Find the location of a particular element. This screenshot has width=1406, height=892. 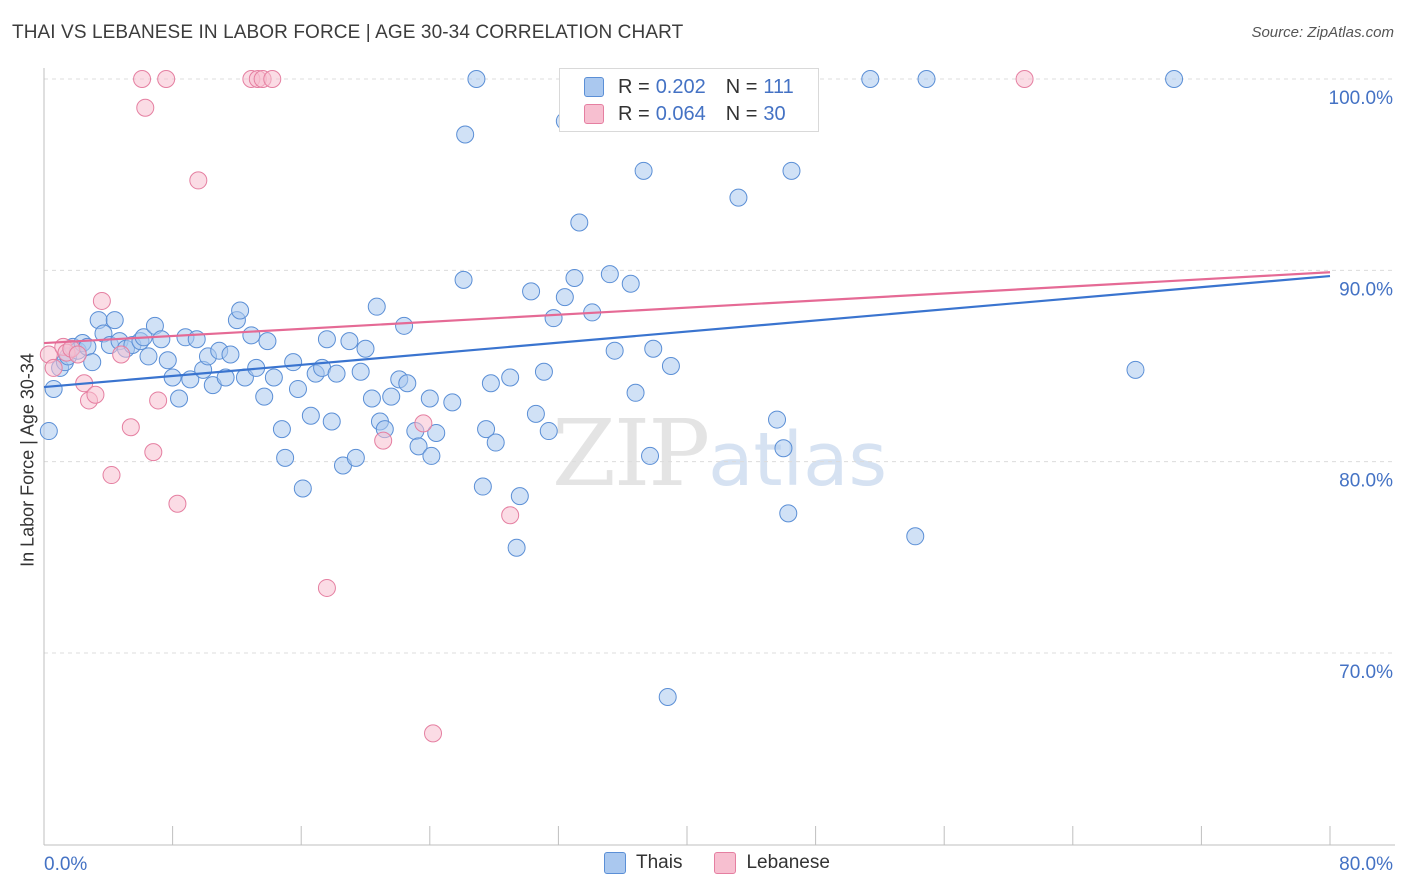

x-tick-label: 80.0% is located at coordinates (1366, 864).